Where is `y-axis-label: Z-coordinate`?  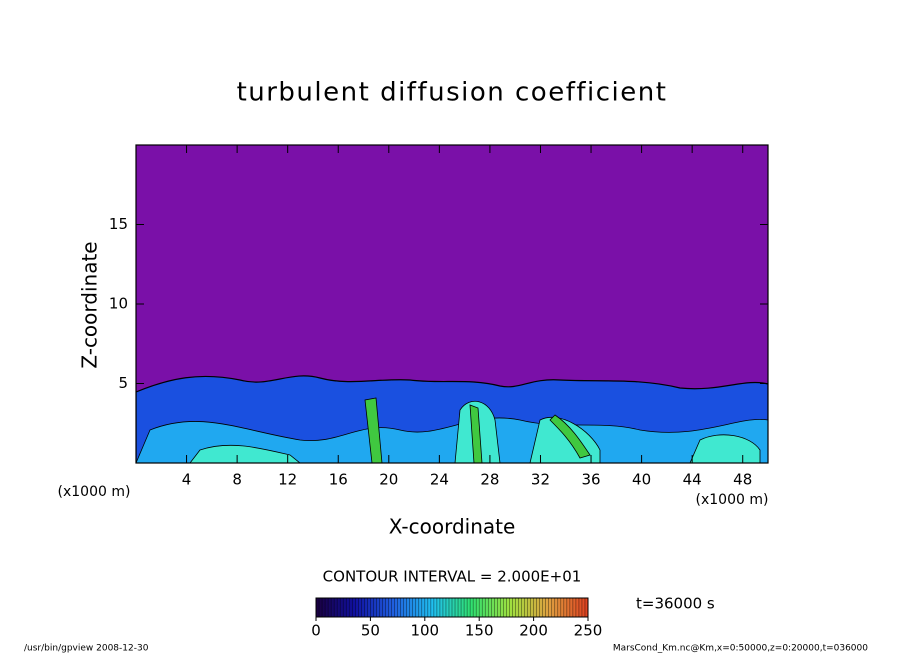
y-axis-label: Z-coordinate is located at coordinates (90, 304).